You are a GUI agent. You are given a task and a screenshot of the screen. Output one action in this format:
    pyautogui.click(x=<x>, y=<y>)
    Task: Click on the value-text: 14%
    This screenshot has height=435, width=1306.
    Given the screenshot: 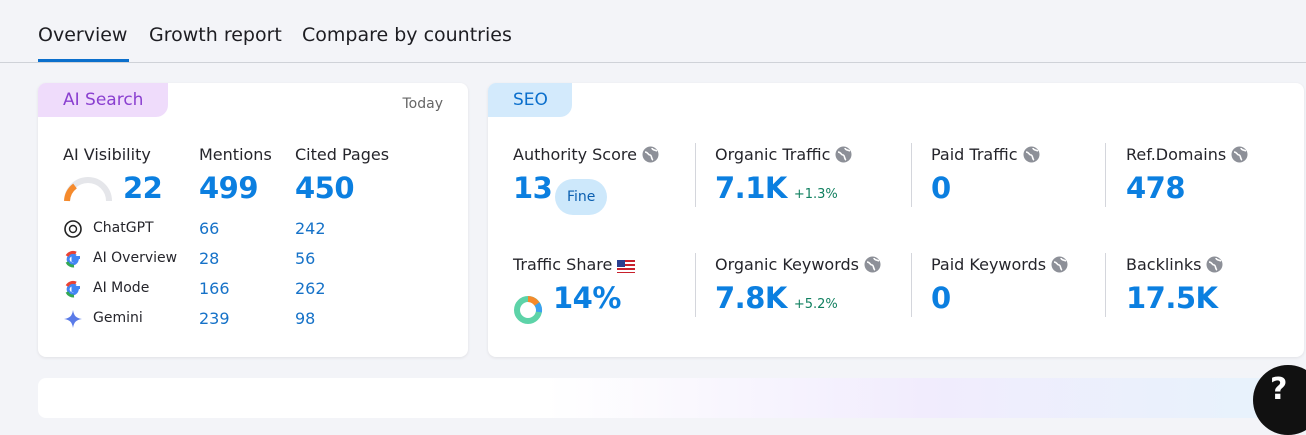 What is the action you would take?
    pyautogui.click(x=587, y=298)
    